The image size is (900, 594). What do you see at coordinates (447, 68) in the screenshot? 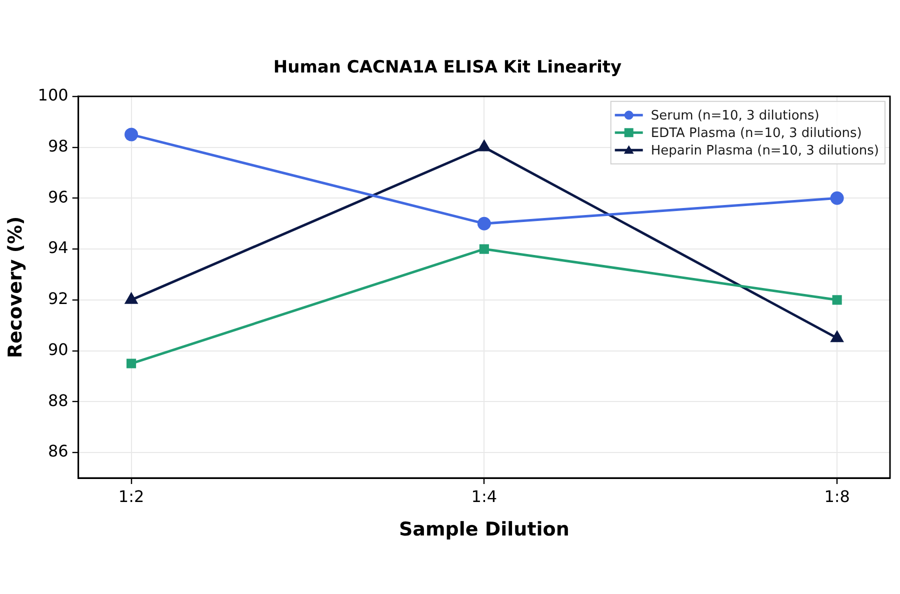
I see `chart-title: Human CACNA1A ELISA Kit Linearity` at bounding box center [447, 68].